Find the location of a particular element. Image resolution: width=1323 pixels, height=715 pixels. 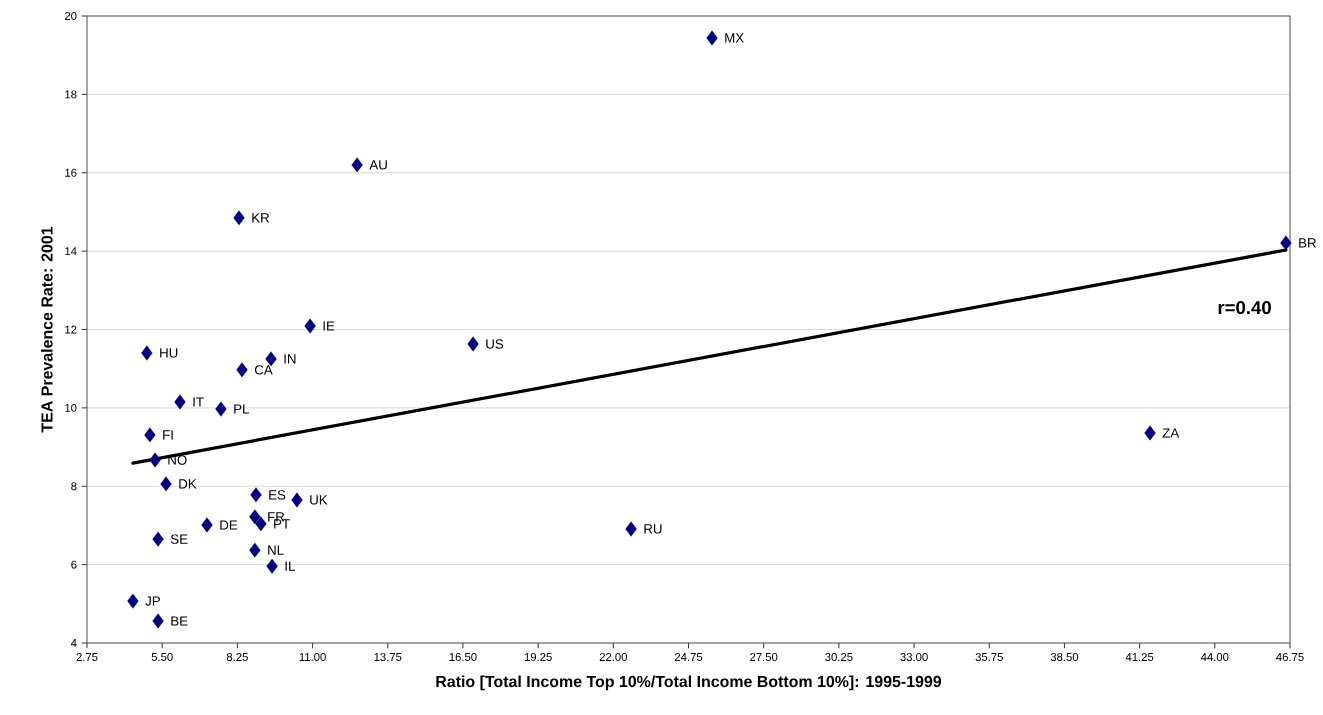

annotation: IE is located at coordinates (329, 326).